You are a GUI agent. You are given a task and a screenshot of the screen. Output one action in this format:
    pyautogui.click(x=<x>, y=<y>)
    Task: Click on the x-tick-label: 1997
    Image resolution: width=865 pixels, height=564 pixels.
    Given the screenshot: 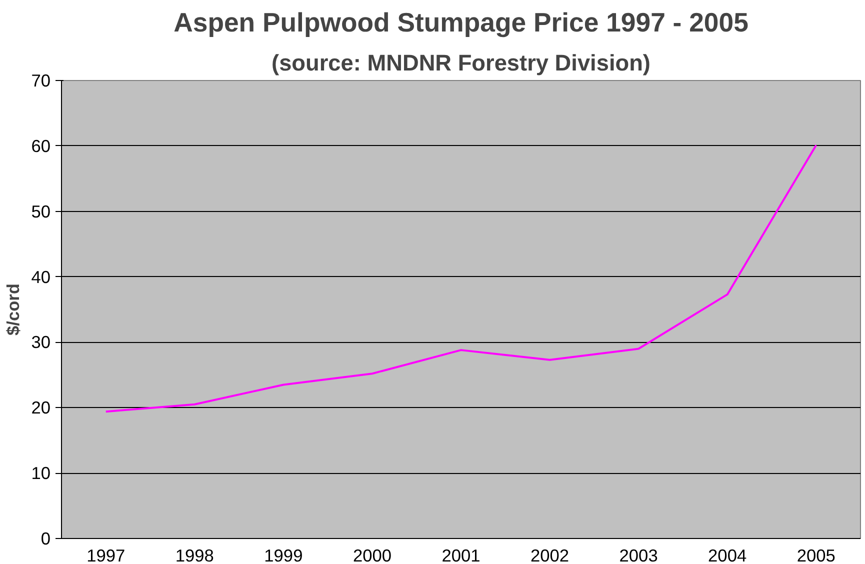 What is the action you would take?
    pyautogui.click(x=106, y=555)
    